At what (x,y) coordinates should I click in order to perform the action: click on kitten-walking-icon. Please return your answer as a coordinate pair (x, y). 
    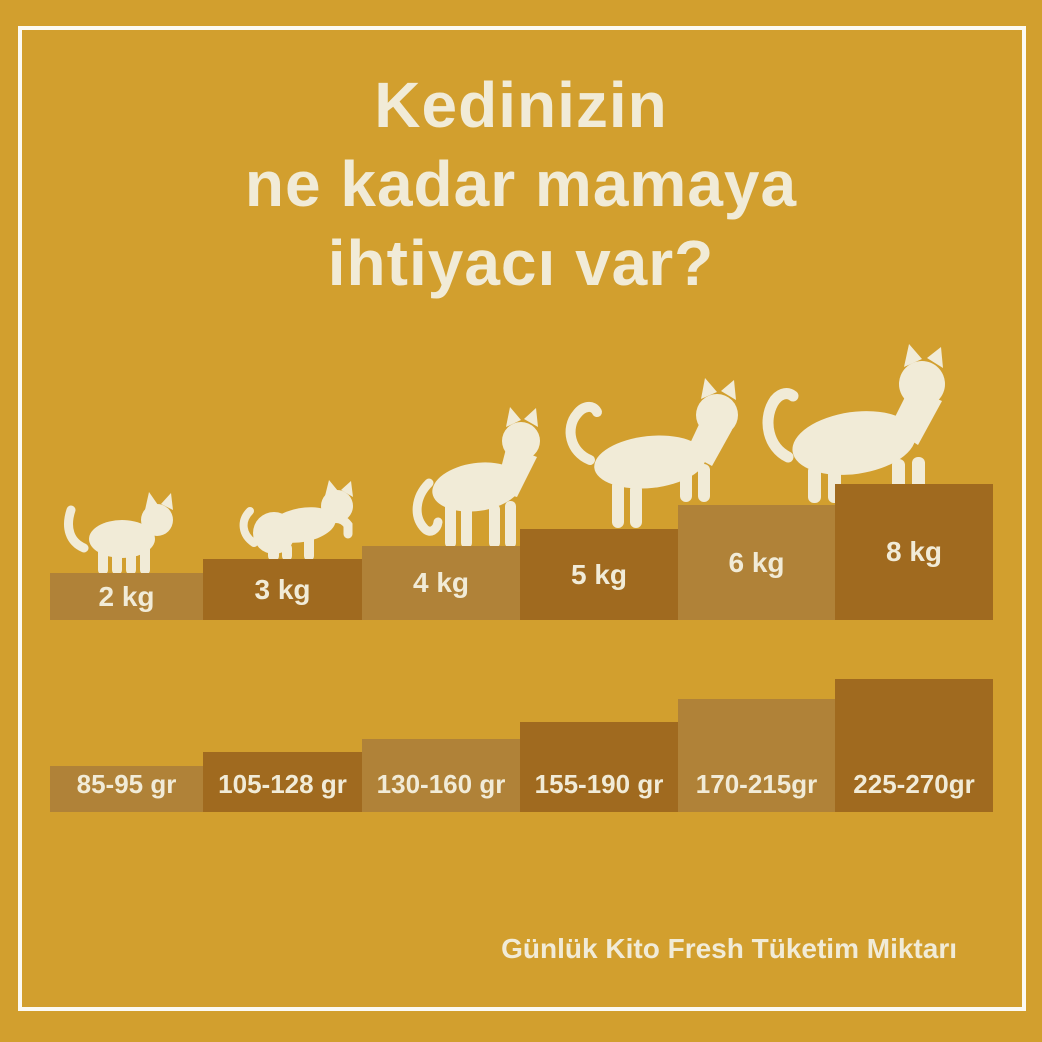
    Looking at the image, I should click on (121, 530).